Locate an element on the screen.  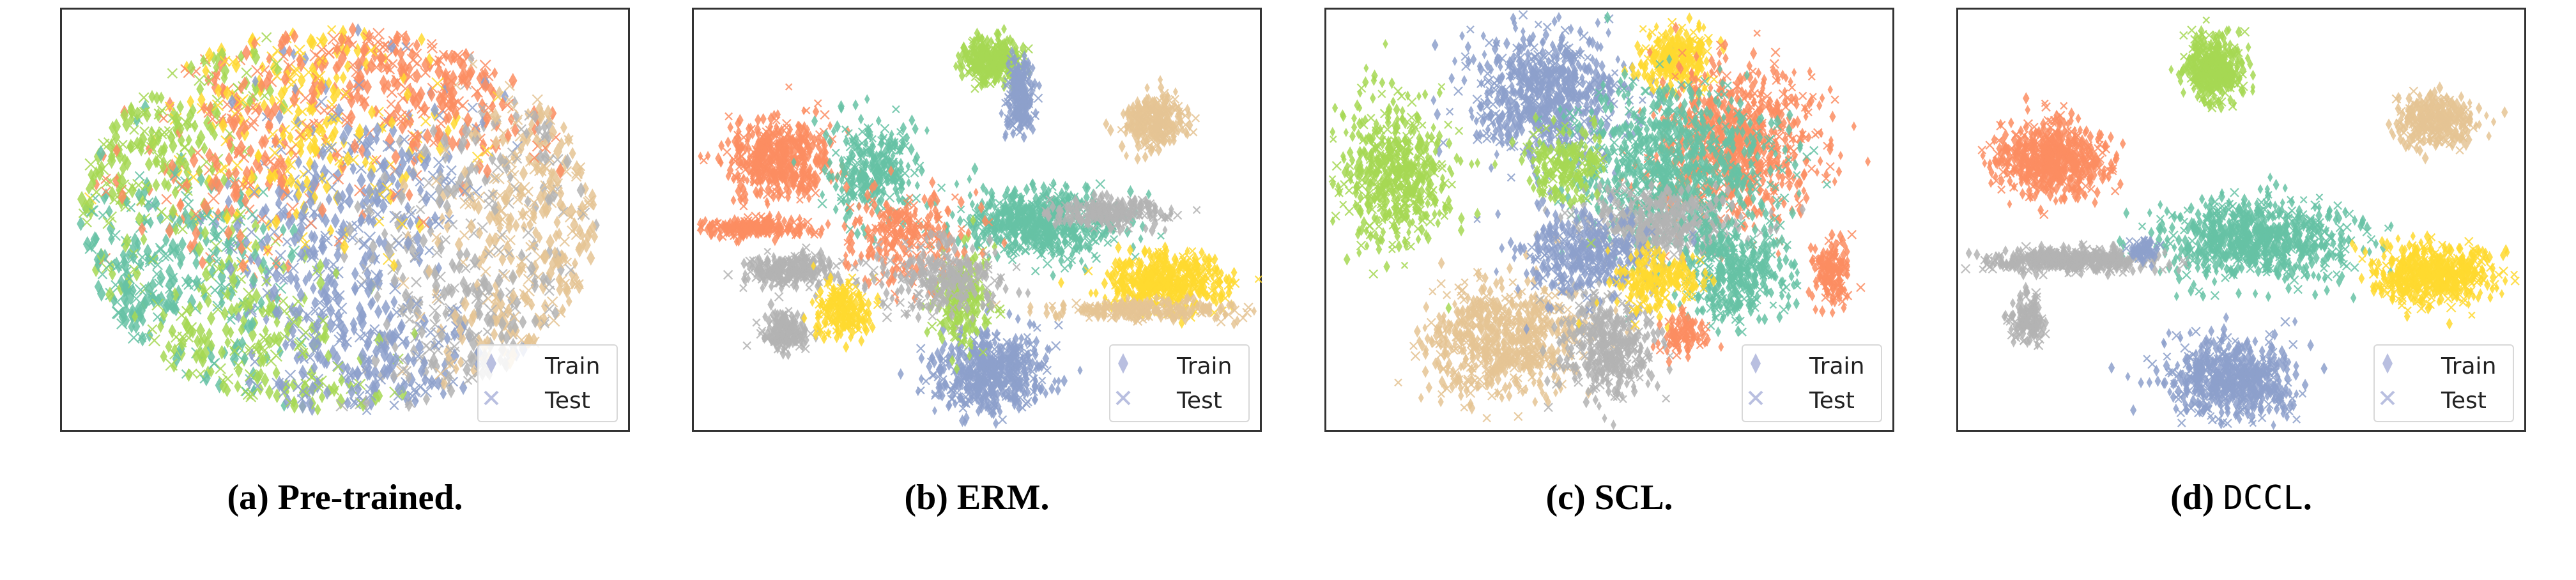
scatter-points-pretrained is located at coordinates (338, 219).